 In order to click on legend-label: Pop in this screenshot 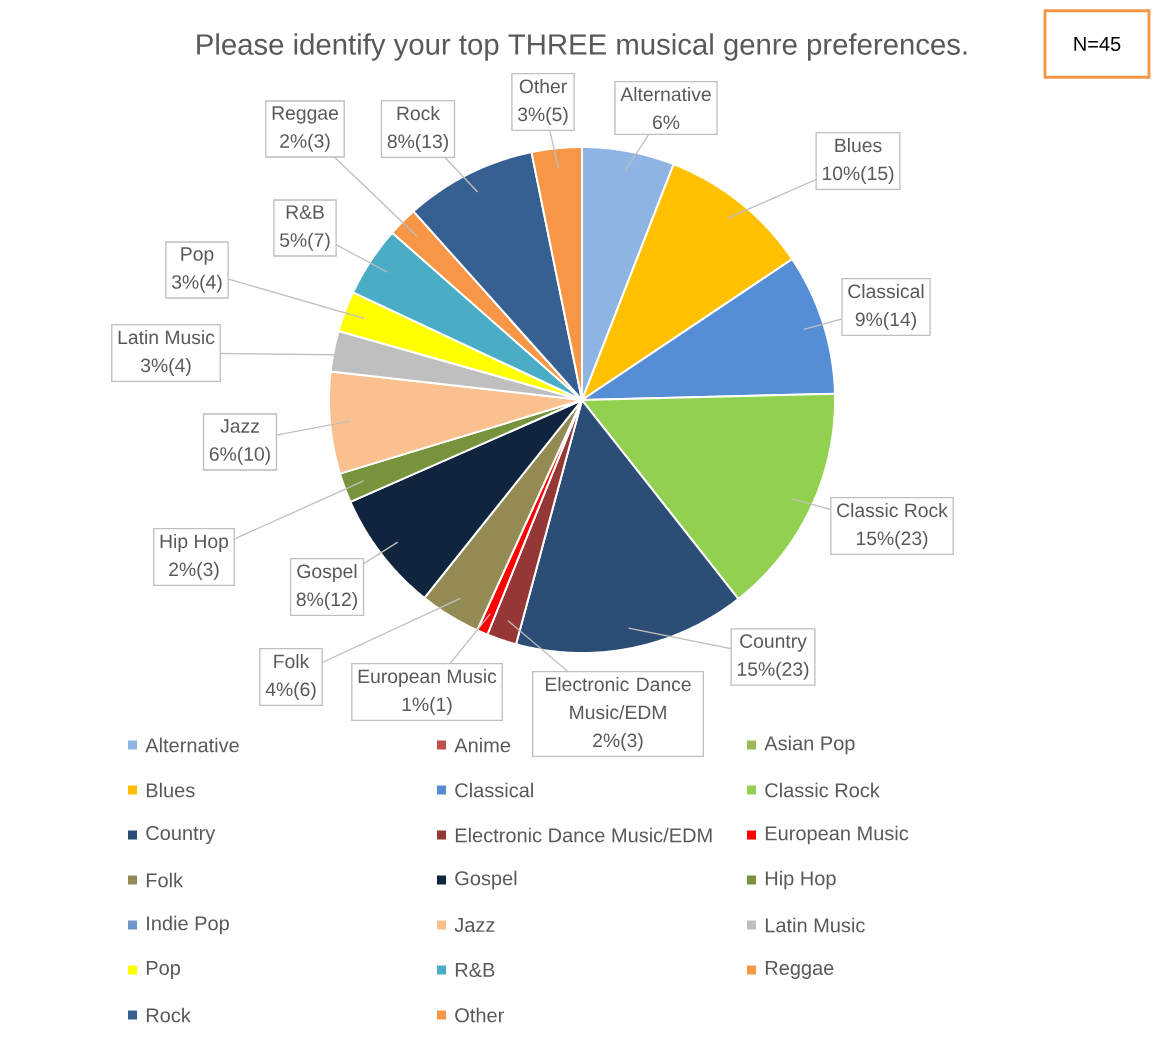, I will do `click(163, 970)`.